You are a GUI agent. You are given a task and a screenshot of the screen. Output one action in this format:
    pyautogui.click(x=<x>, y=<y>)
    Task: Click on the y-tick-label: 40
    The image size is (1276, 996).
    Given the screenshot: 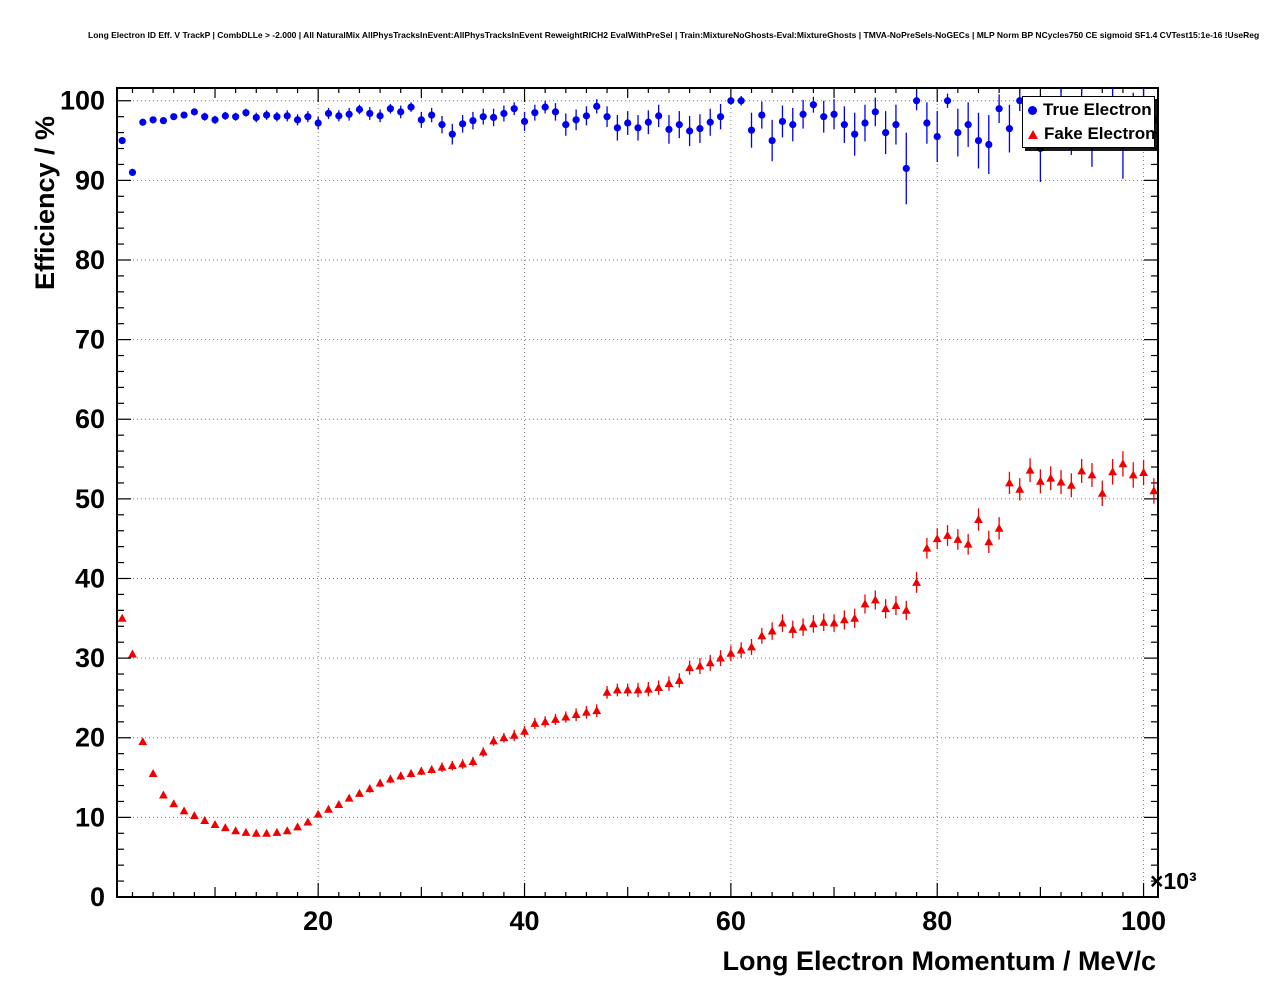 What is the action you would take?
    pyautogui.click(x=90, y=578)
    